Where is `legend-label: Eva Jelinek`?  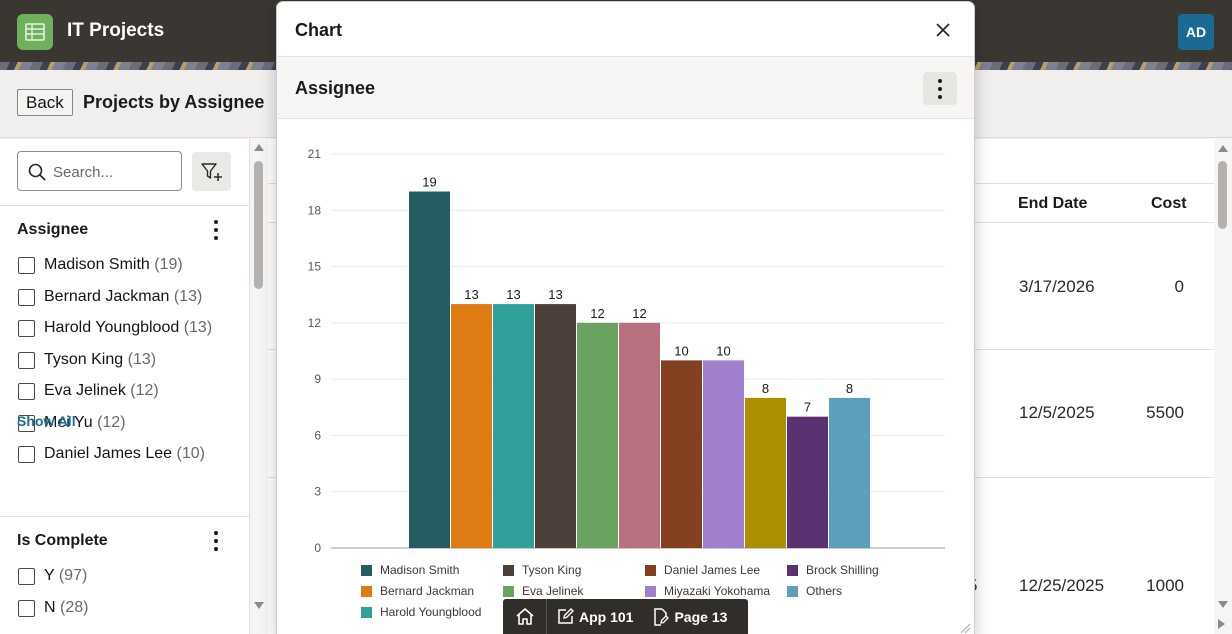 legend-label: Eva Jelinek is located at coordinates (553, 591).